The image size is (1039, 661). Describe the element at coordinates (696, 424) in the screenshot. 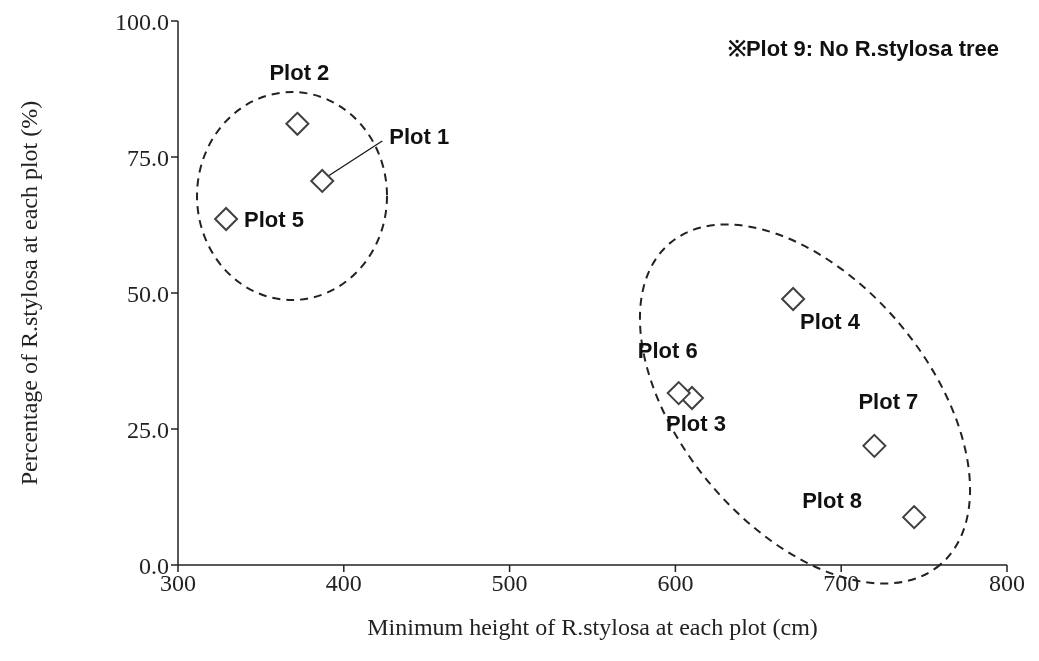

I see `annotation: Plot 3` at that location.